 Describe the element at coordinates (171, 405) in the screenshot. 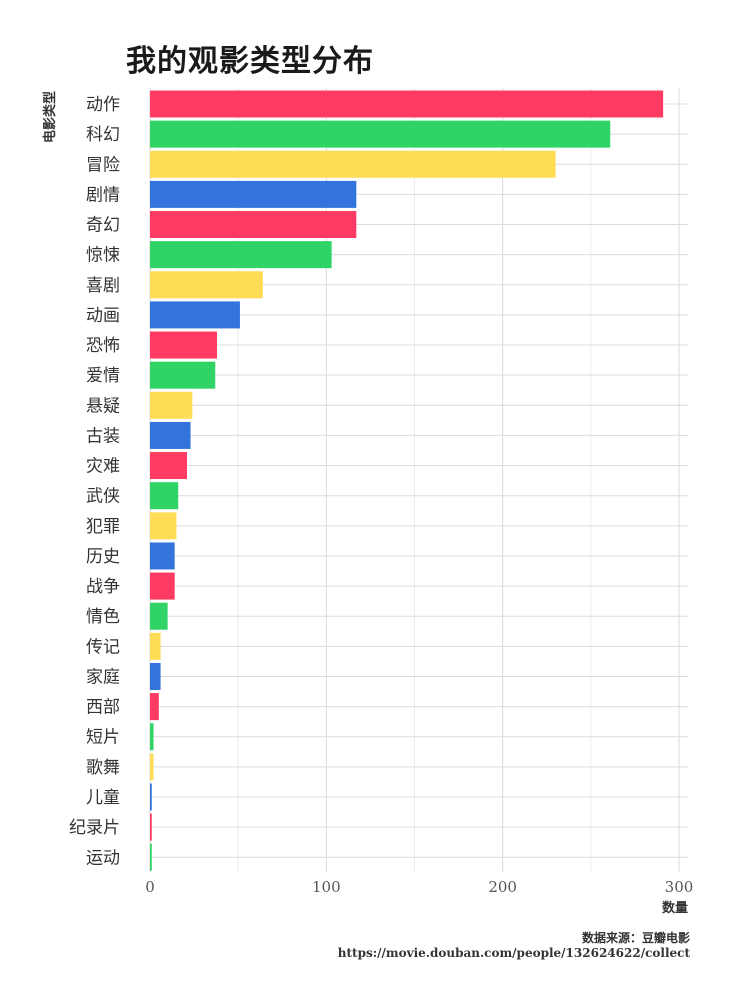

I see `bar-悬疑` at that location.